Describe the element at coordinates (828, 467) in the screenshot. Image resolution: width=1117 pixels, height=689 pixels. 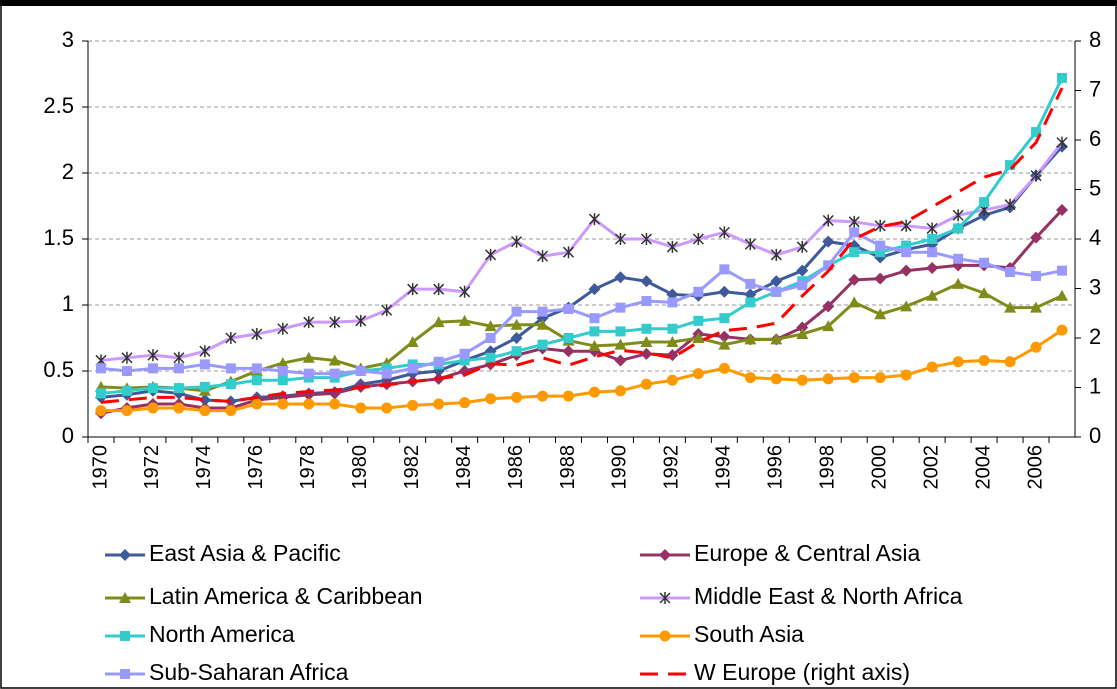
I see `x-tick-label: 1998` at that location.